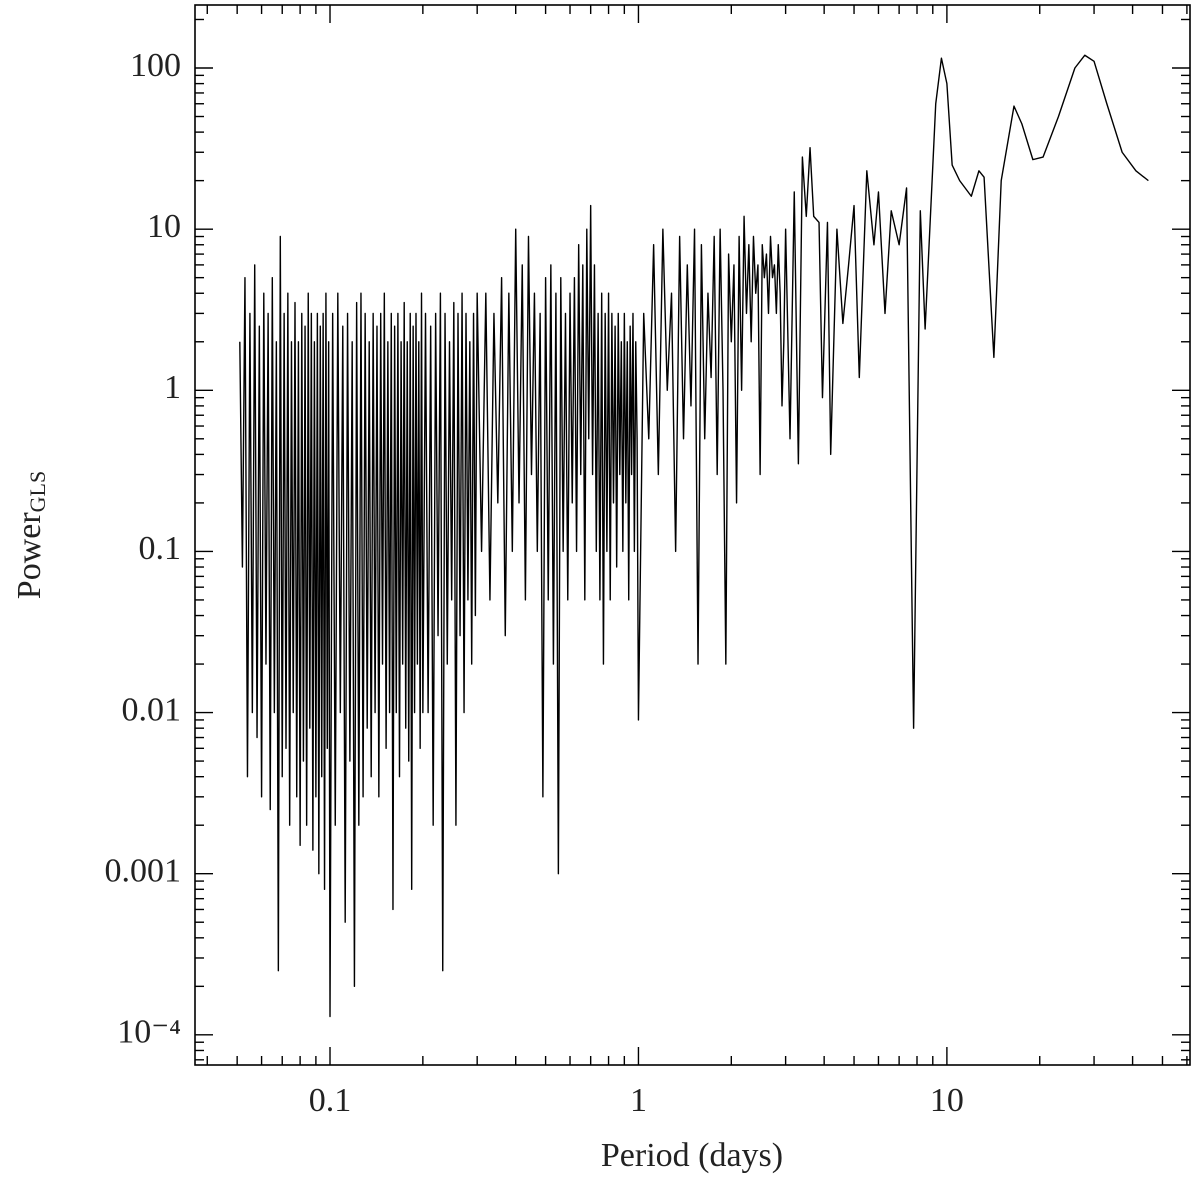 The height and width of the screenshot is (1184, 1200). I want to click on y-tick-label: 1, so click(172, 387).